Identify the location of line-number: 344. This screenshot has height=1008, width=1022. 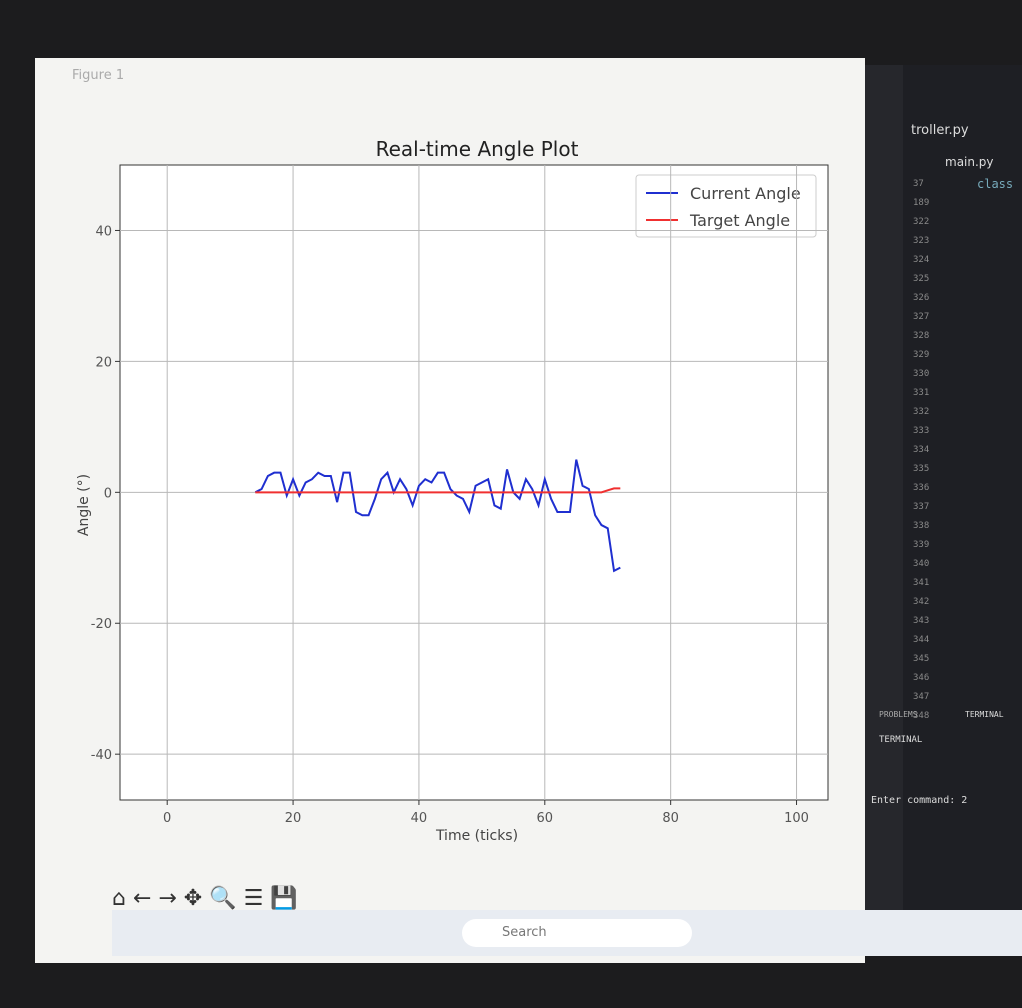
(921, 640).